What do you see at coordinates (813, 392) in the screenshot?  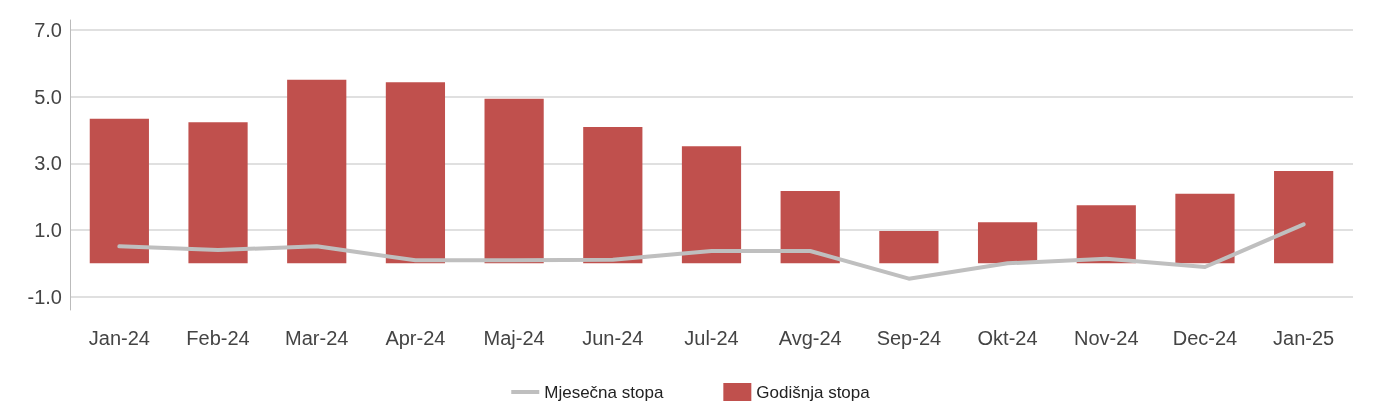 I see `legend-label: Godišnja stopa` at bounding box center [813, 392].